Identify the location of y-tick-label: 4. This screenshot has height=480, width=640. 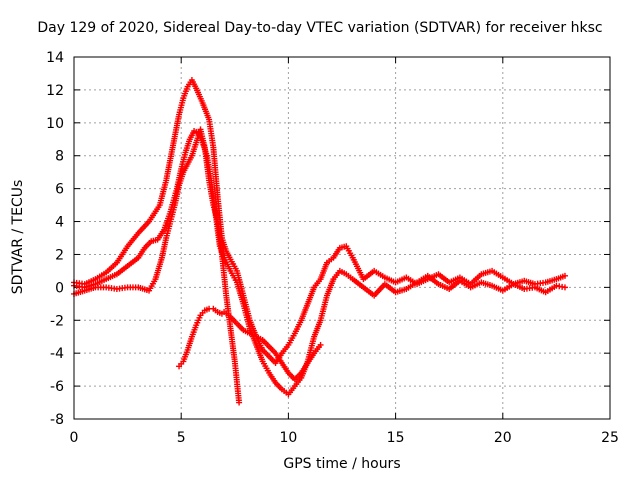
(59, 223).